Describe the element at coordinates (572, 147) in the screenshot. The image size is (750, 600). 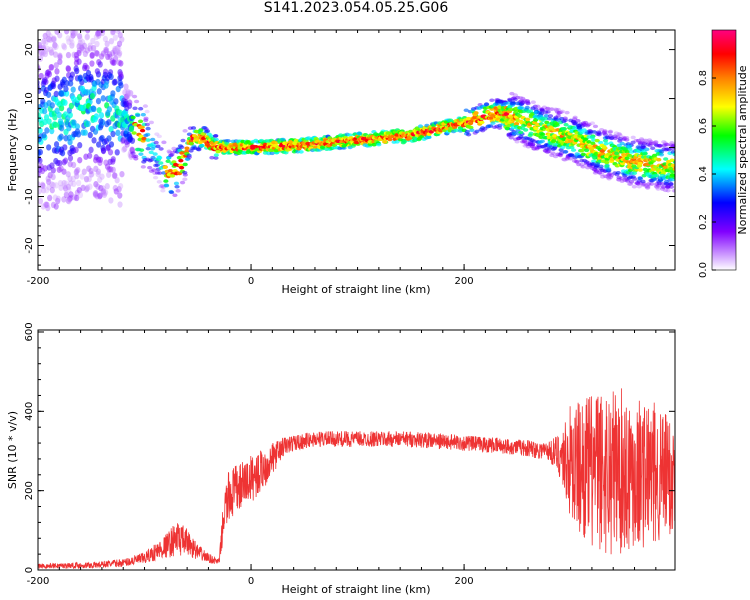
I see `spectrogram-cell-2085` at that location.